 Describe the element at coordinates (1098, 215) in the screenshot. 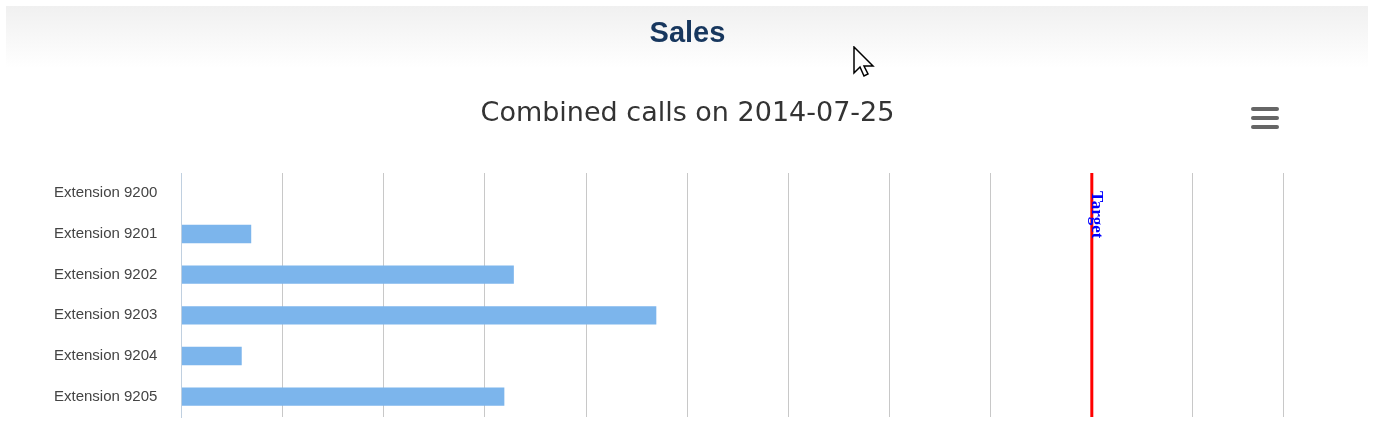

I see `ref-line-label: Target` at that location.